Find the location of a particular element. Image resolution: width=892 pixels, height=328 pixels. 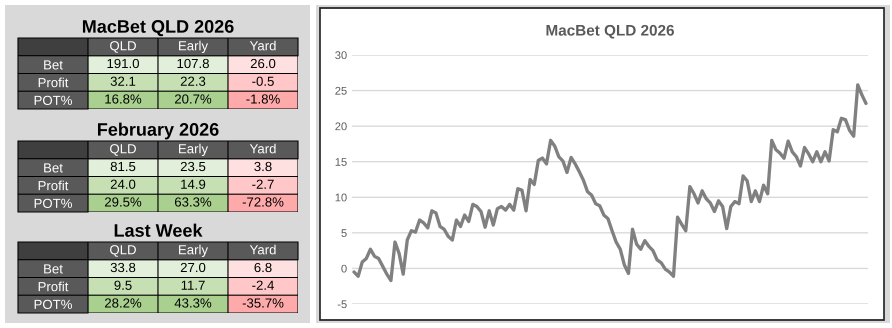

text: -35.7% is located at coordinates (263, 303).